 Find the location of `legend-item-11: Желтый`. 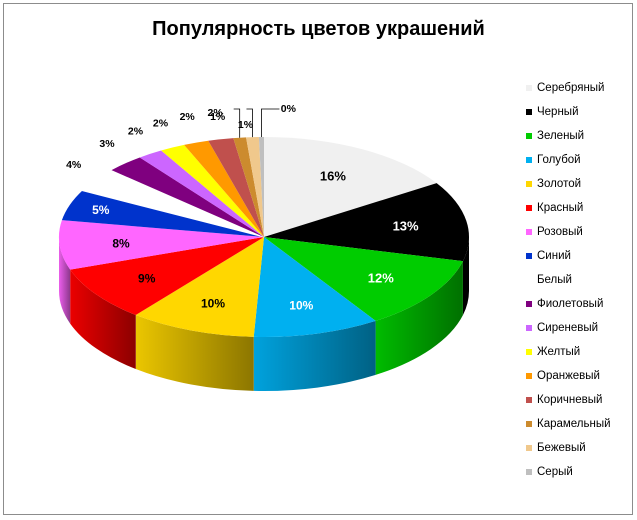

legend-item-11: Желтый is located at coordinates (579, 352).